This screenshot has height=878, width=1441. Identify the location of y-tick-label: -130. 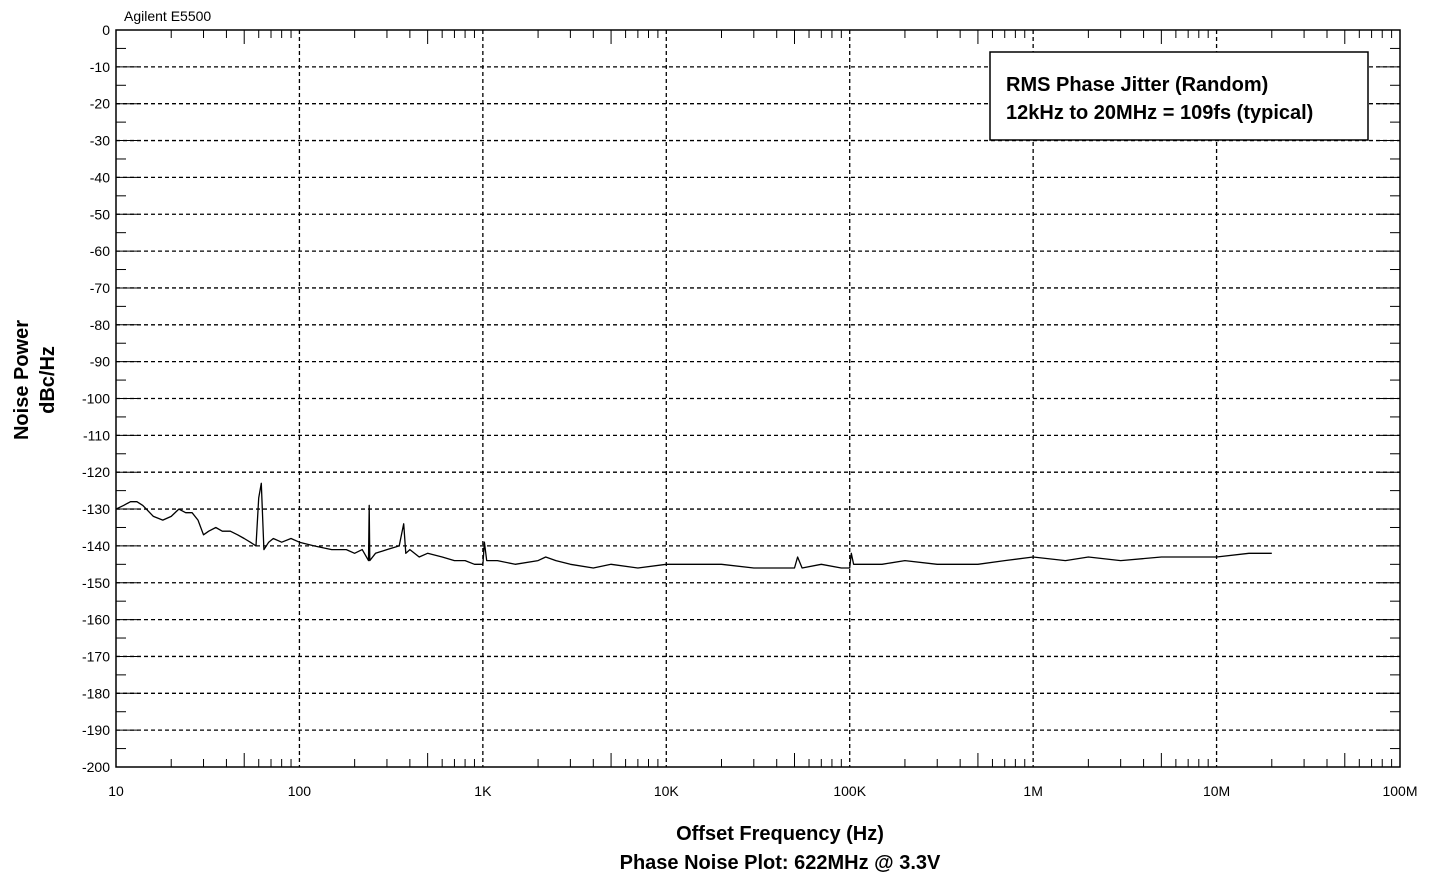
(96, 509).